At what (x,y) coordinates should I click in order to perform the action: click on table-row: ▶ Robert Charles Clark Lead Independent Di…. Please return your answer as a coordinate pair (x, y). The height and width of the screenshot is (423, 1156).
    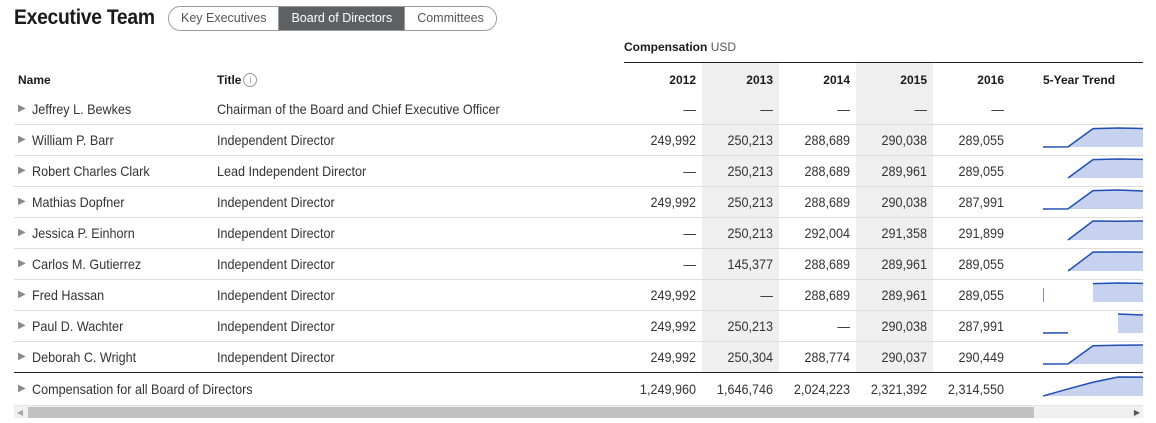
    Looking at the image, I should click on (578, 171).